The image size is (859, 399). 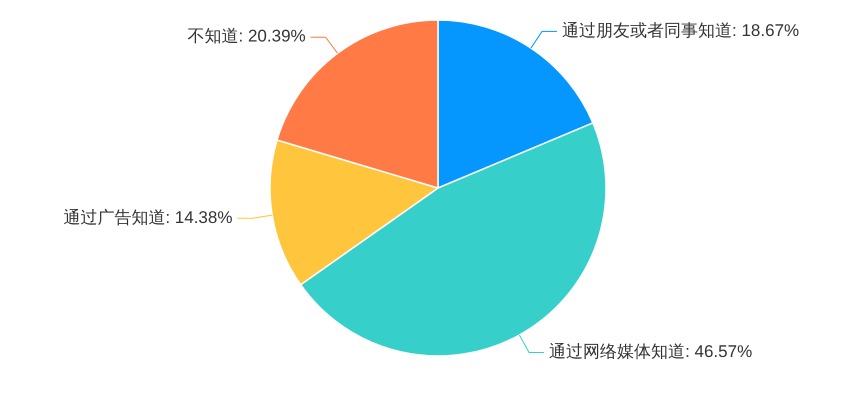 What do you see at coordinates (681, 30) in the screenshot?
I see `slice-label: 通过朋友或者同事知道: 18.67%` at bounding box center [681, 30].